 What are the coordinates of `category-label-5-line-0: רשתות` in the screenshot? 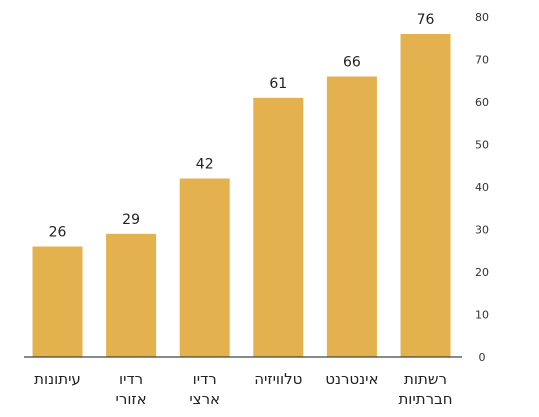 It's located at (425, 379).